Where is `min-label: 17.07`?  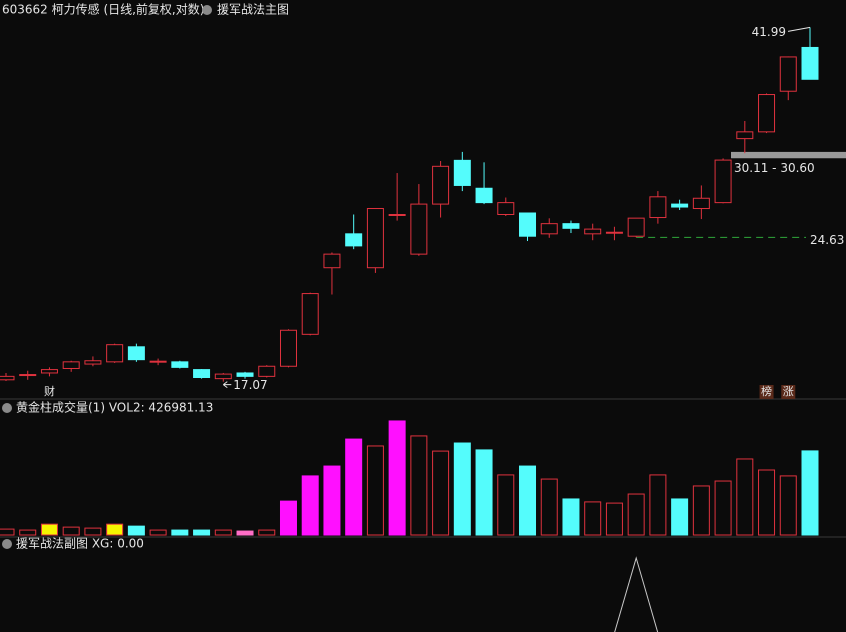
min-label: 17.07 is located at coordinates (250, 385).